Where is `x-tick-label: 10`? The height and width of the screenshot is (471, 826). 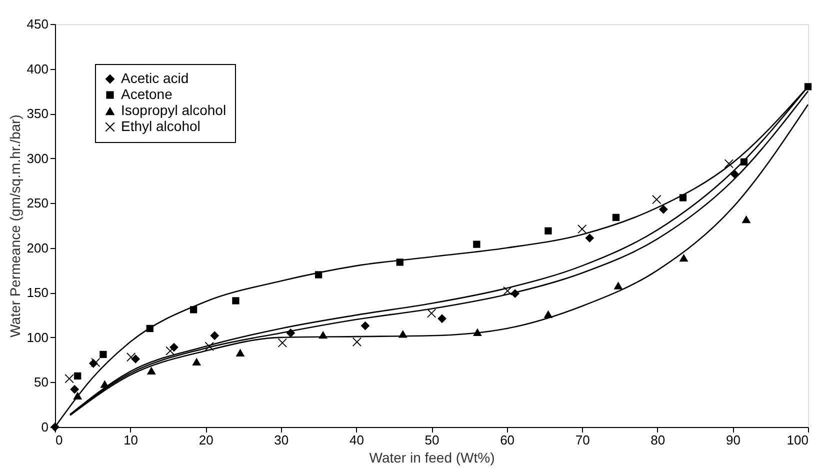
x-tick-label: 10 is located at coordinates (131, 440).